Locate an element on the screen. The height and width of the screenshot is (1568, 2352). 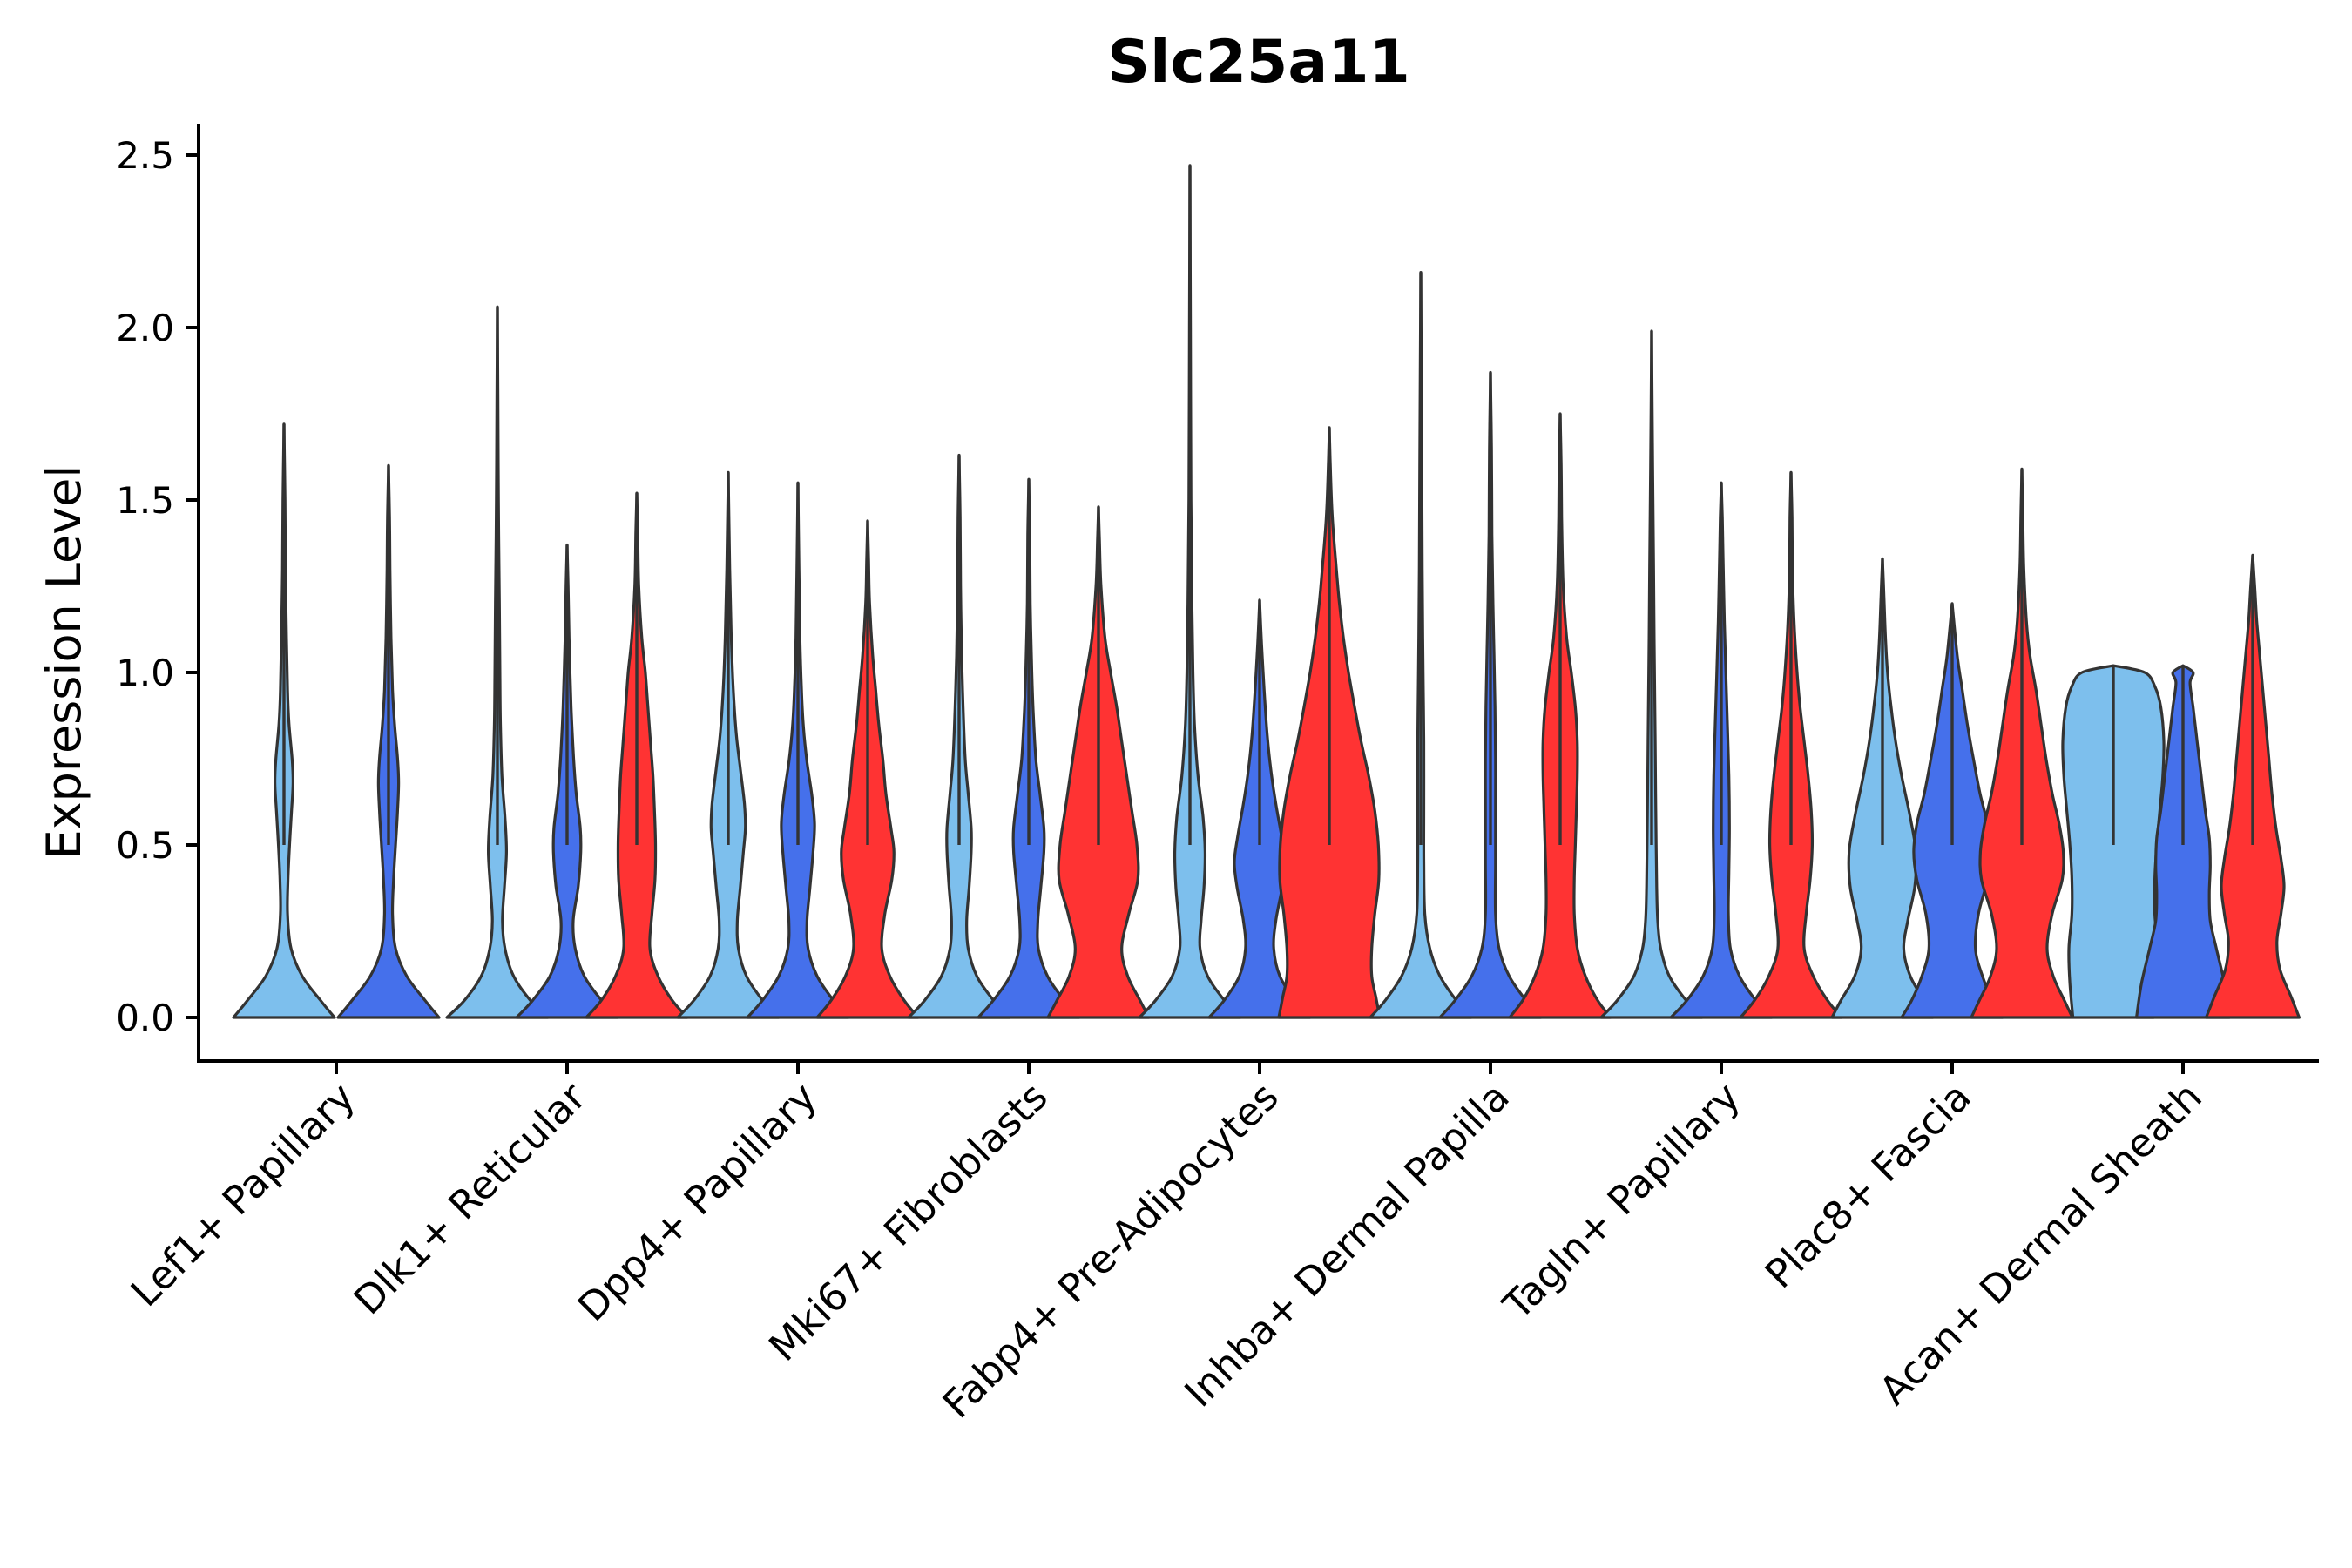
y-tick-label: 0.0 is located at coordinates (145, 1018).